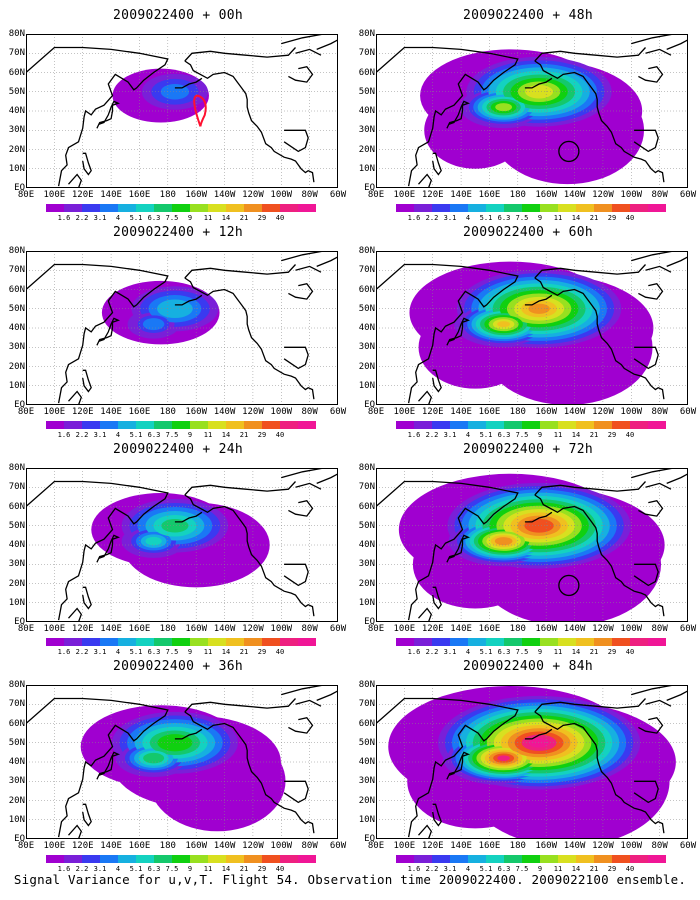  I want to click on colorbar-label: 2.2, so click(82, 435).